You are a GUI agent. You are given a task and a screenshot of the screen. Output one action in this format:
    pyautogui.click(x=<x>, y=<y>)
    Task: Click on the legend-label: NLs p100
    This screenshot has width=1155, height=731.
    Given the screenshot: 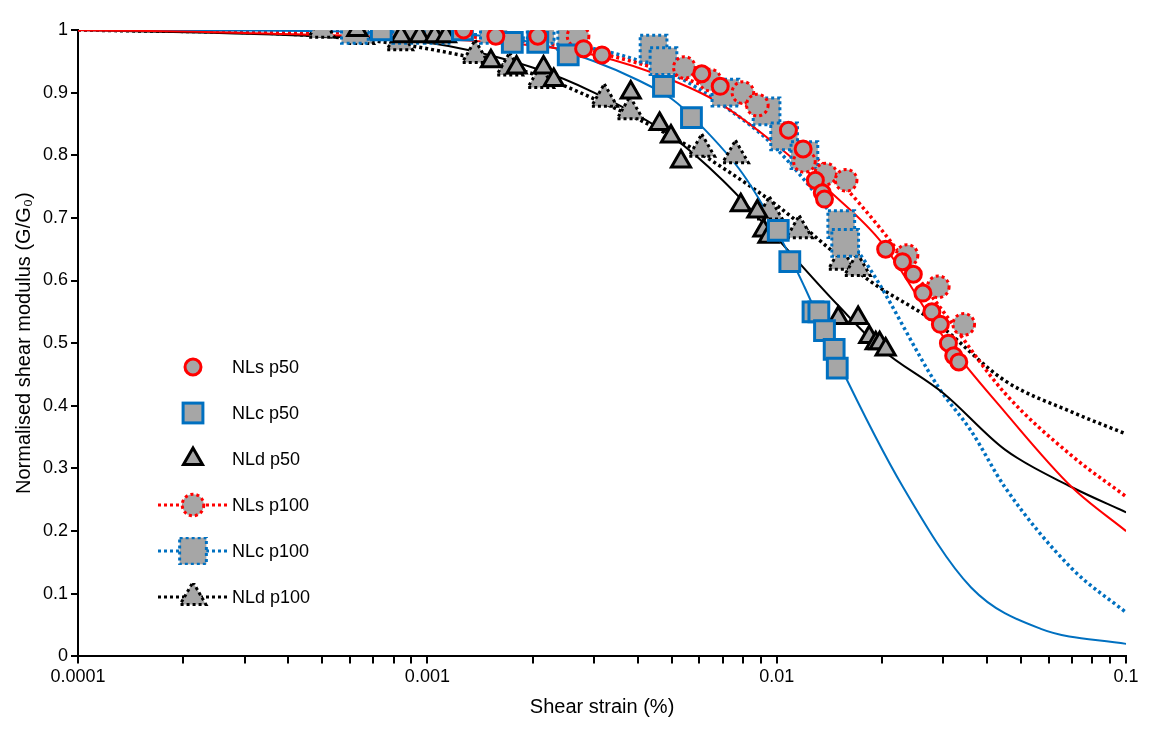 What is the action you would take?
    pyautogui.click(x=271, y=505)
    